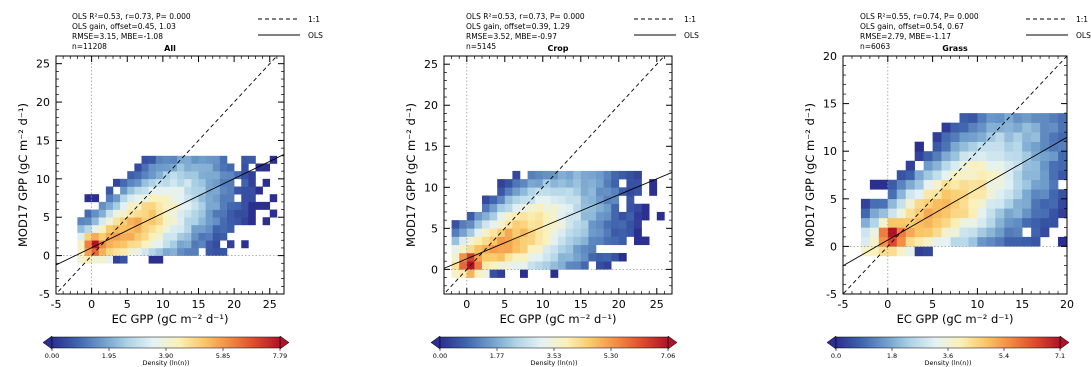 This screenshot has width=1091, height=367. I want to click on colorbar-tick-label: 5.30, so click(611, 356).